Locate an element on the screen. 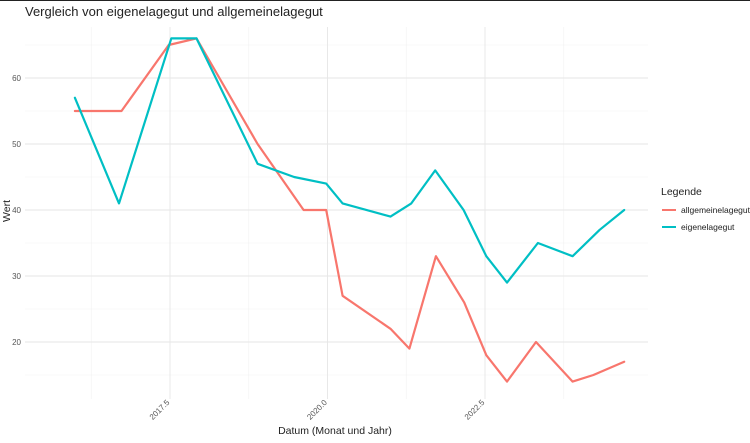 This screenshot has width=750, height=443. x-tick-label: 2022.5 is located at coordinates (475, 410).